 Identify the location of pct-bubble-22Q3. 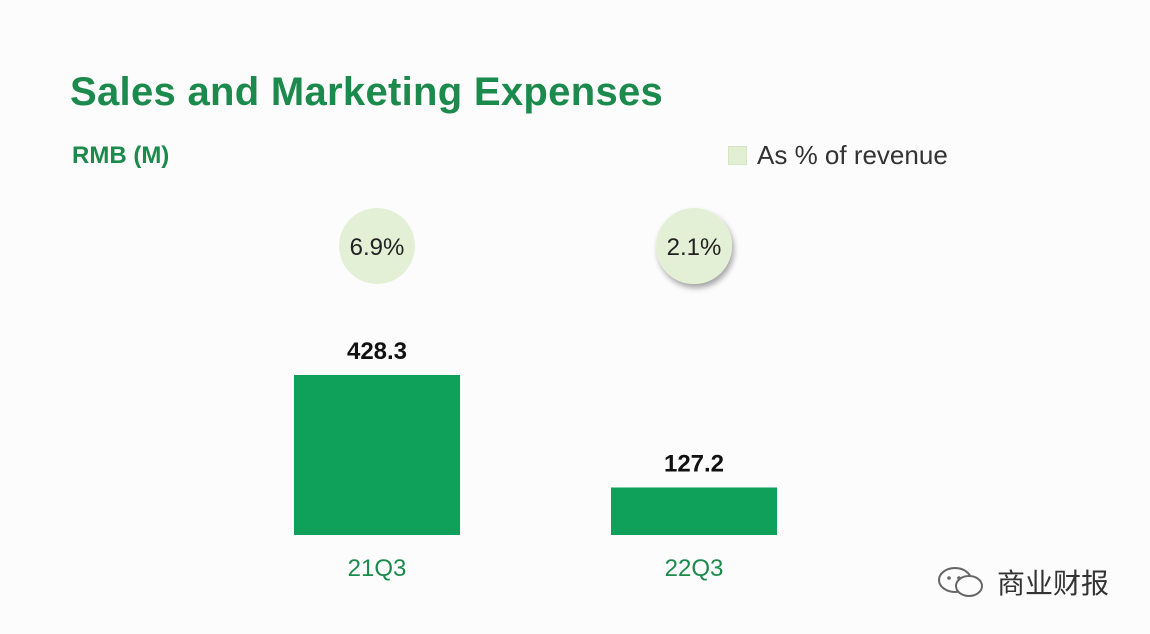
(694, 246).